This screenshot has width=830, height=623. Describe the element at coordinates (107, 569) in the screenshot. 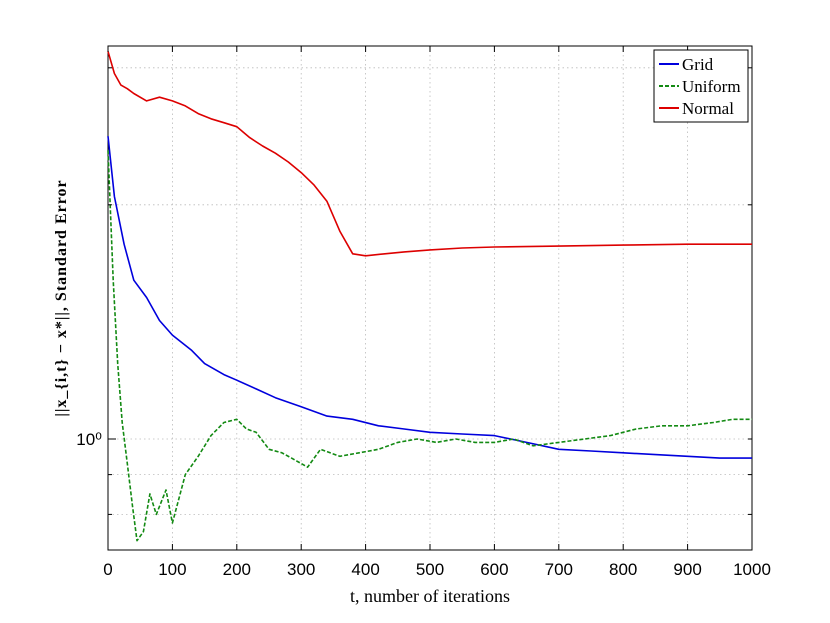

I see `x-tick-label: 0` at that location.